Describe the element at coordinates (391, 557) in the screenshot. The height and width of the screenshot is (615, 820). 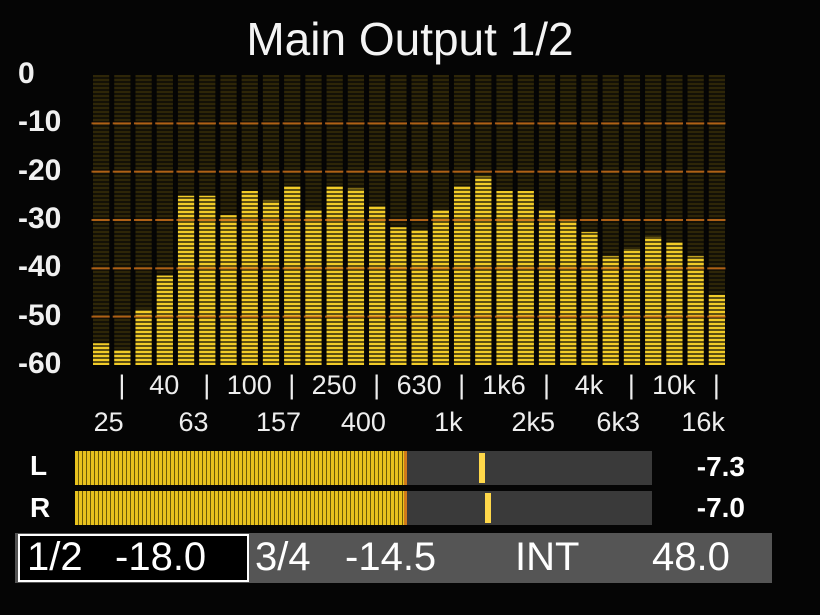
I see `channel2-value: -14.5` at that location.